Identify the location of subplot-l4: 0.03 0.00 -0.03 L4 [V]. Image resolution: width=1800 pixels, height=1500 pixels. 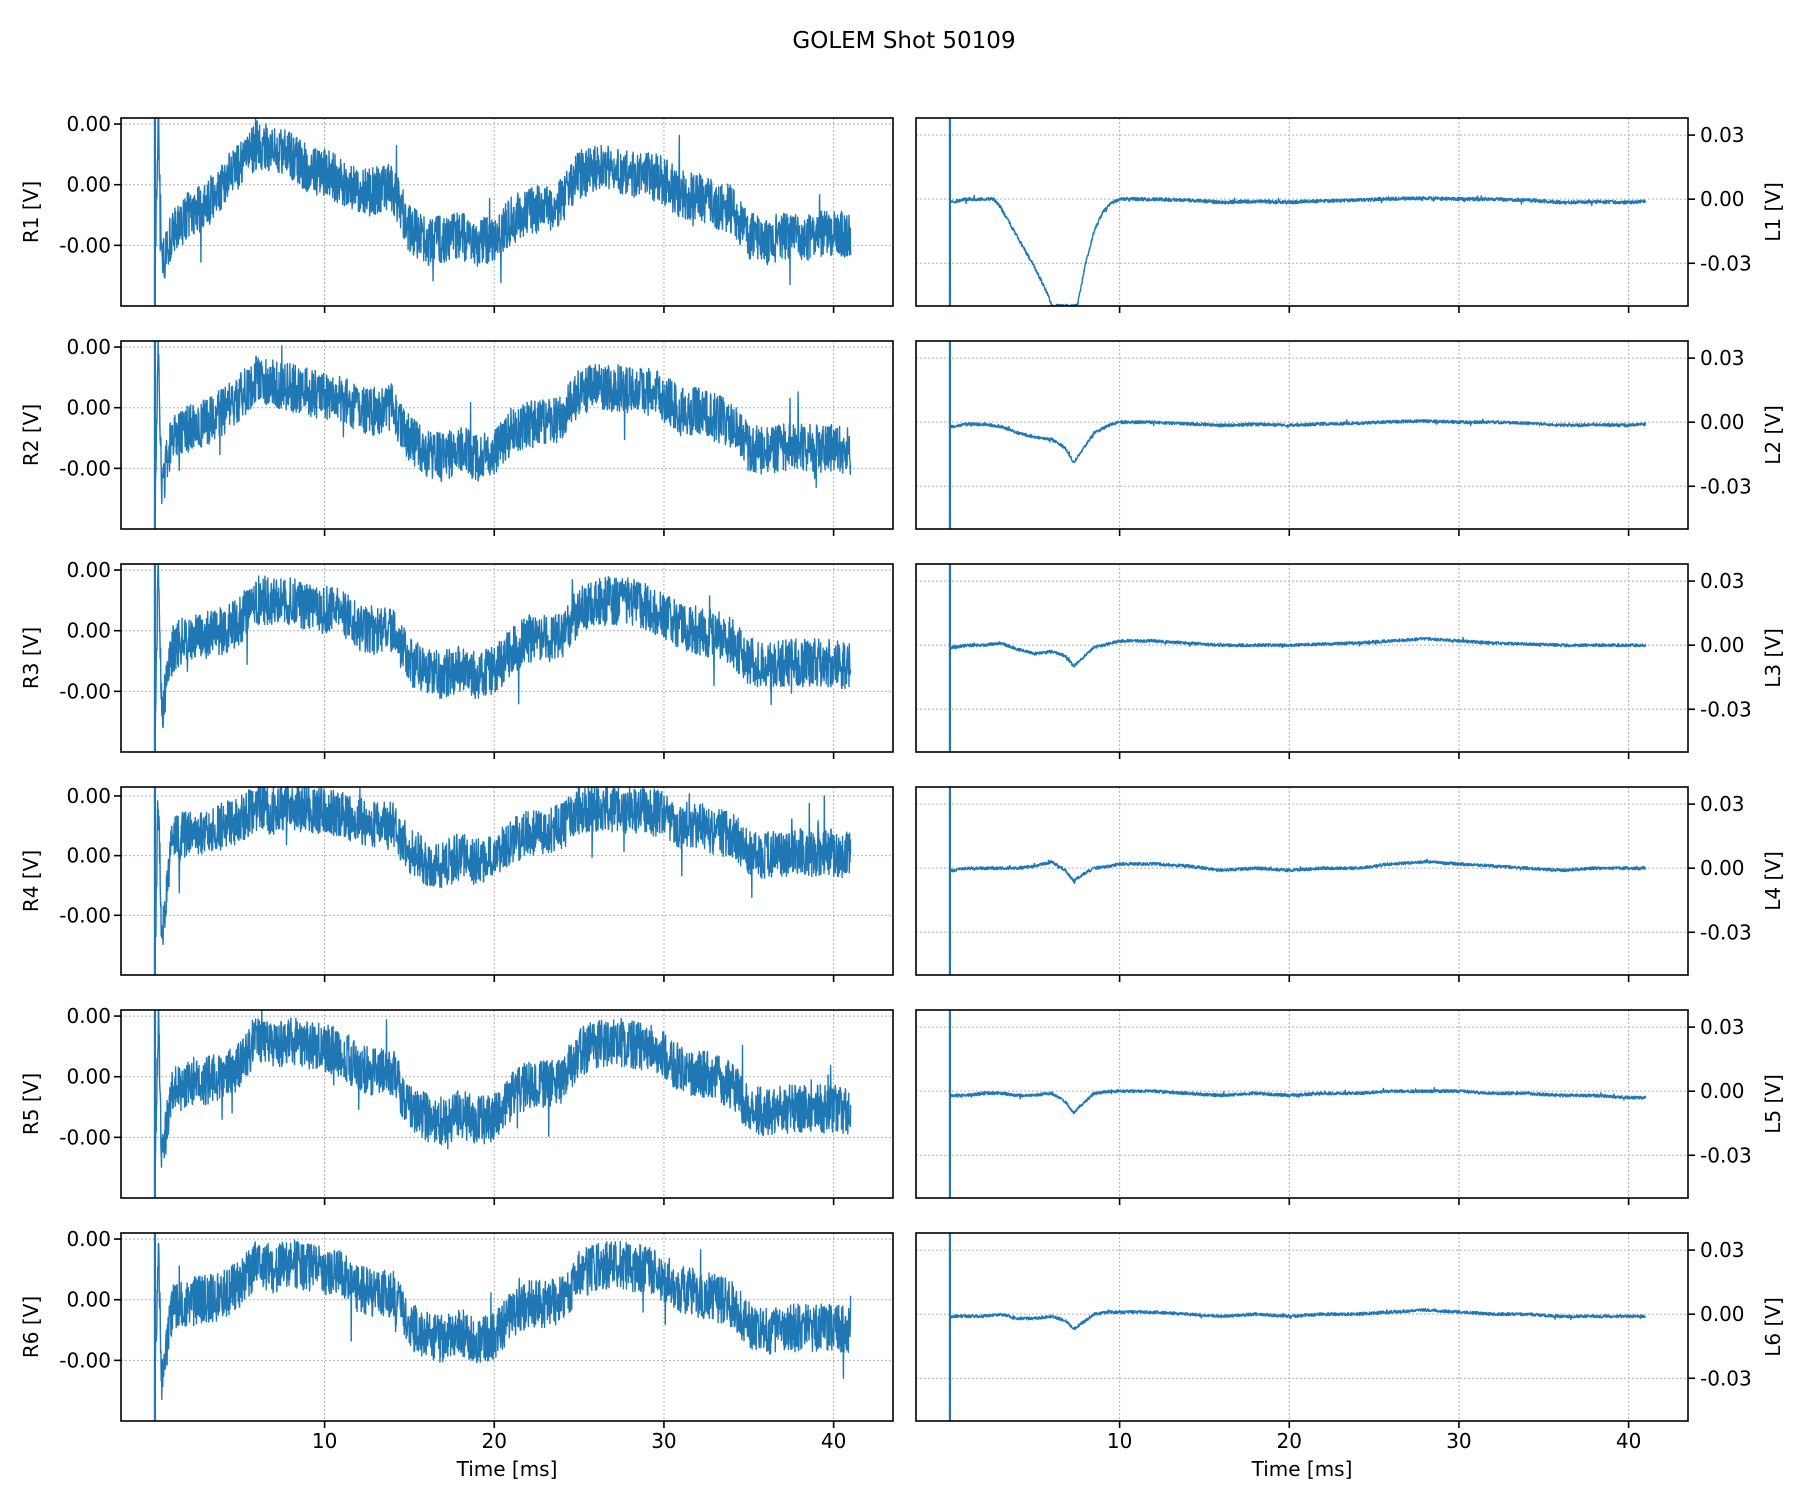
(1350, 884).